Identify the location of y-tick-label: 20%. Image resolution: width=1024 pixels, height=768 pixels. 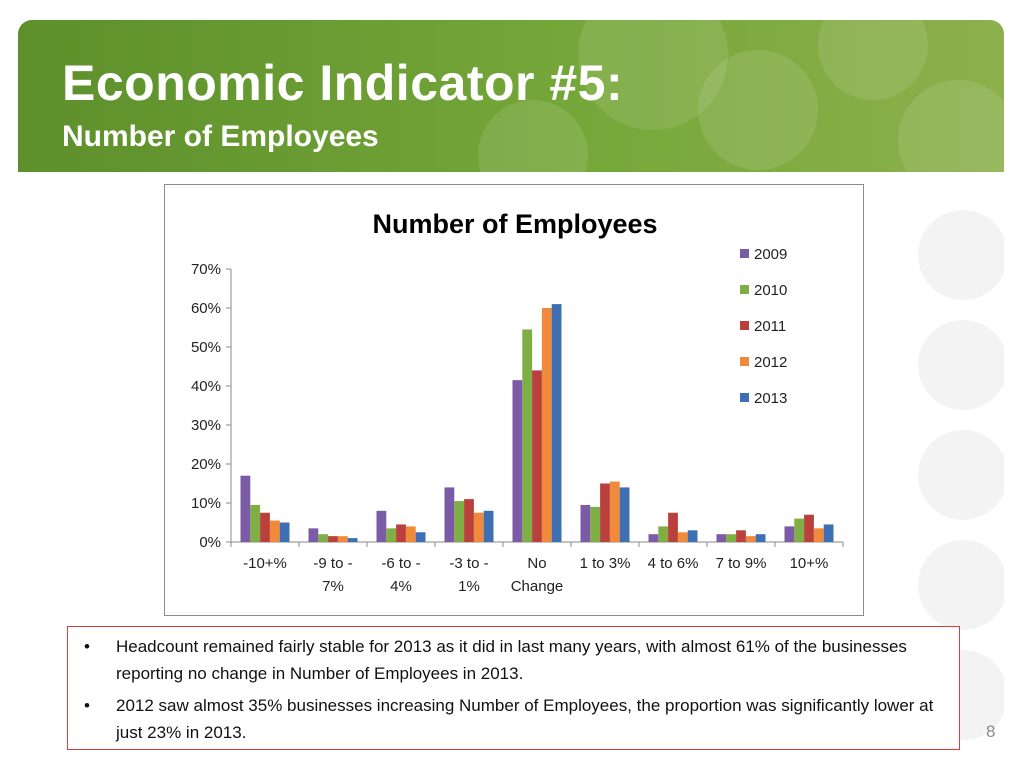
(206, 464).